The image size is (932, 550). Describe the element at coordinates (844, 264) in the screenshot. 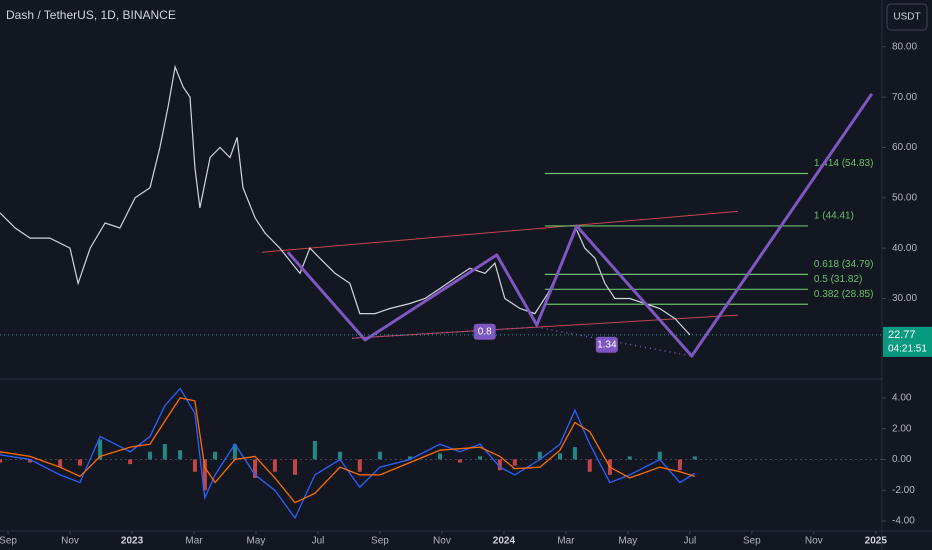

I see `fib-label: 0.618 (34.79)` at that location.